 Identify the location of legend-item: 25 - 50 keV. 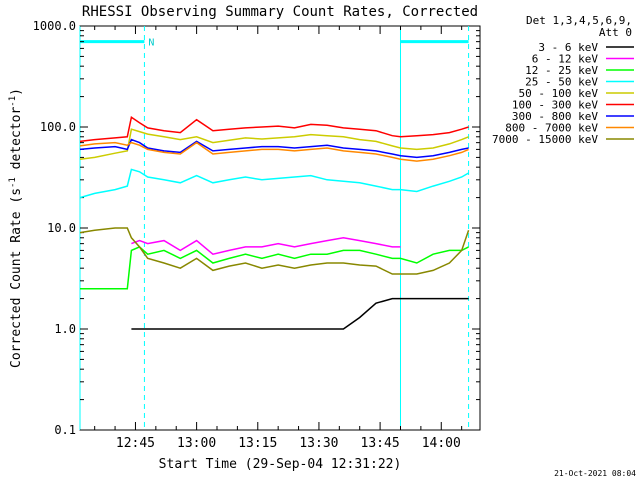
(579, 82).